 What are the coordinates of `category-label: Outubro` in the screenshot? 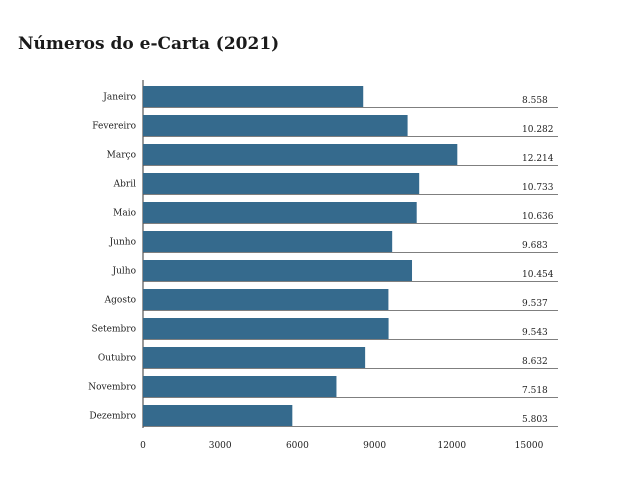 It's located at (117, 359).